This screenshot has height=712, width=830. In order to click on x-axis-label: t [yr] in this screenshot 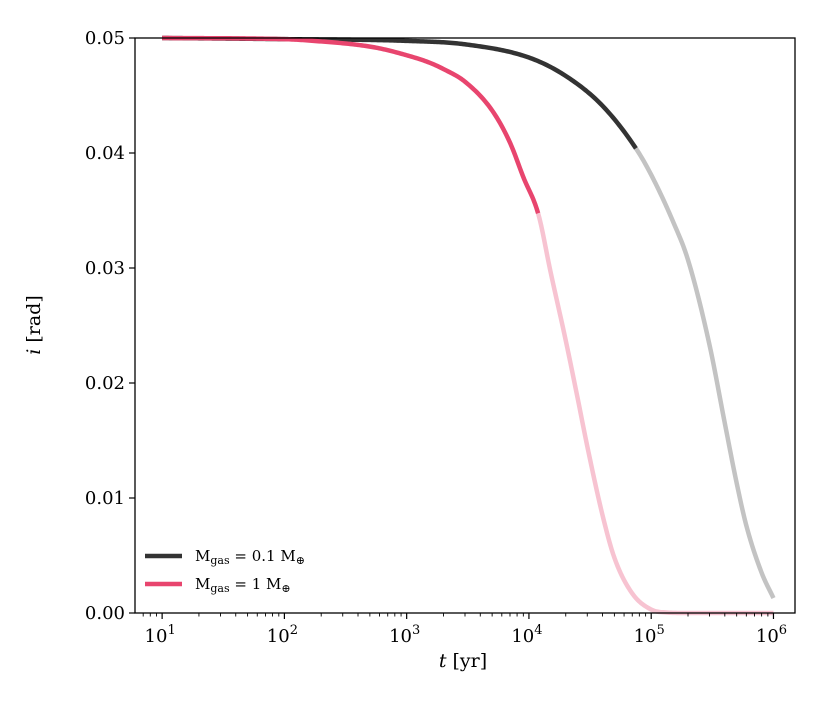, I will do `click(463, 661)`.